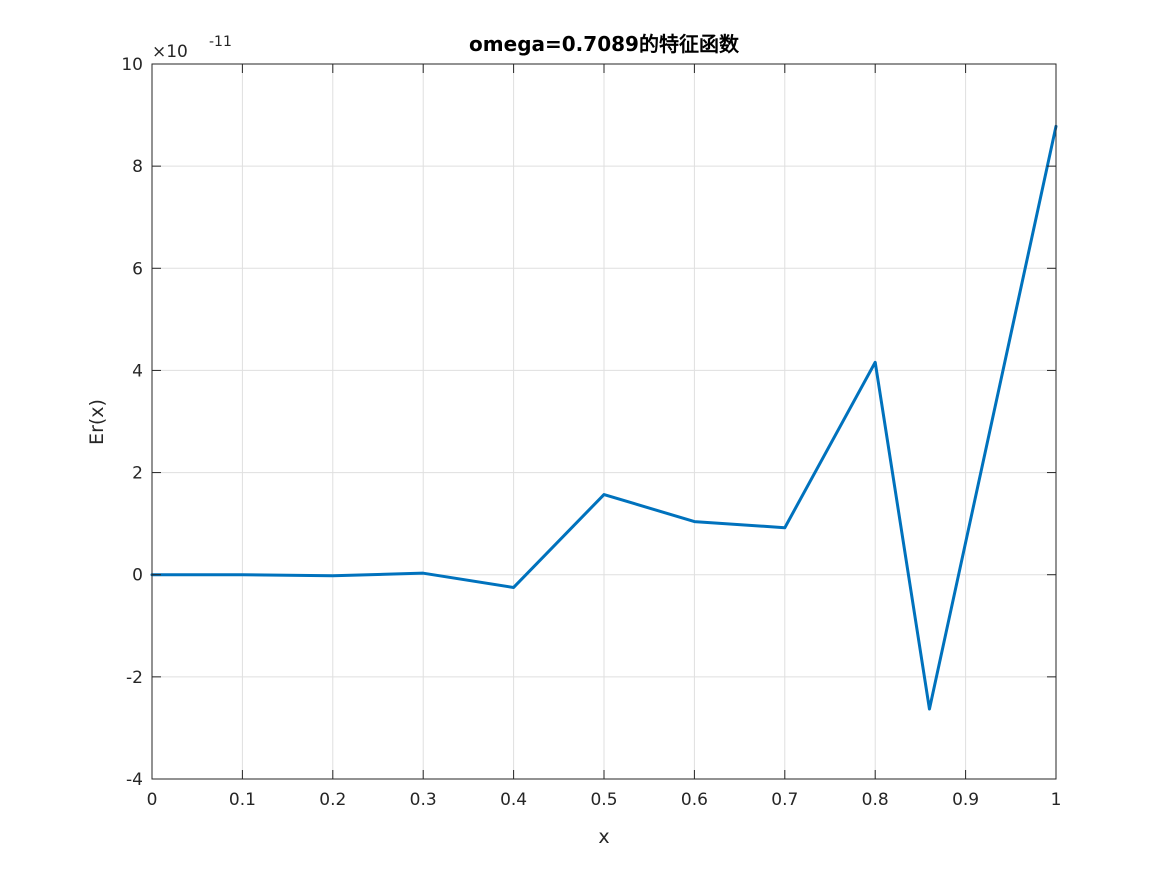  Describe the element at coordinates (332, 800) in the screenshot. I see `x-tick-label: 0.2` at that location.